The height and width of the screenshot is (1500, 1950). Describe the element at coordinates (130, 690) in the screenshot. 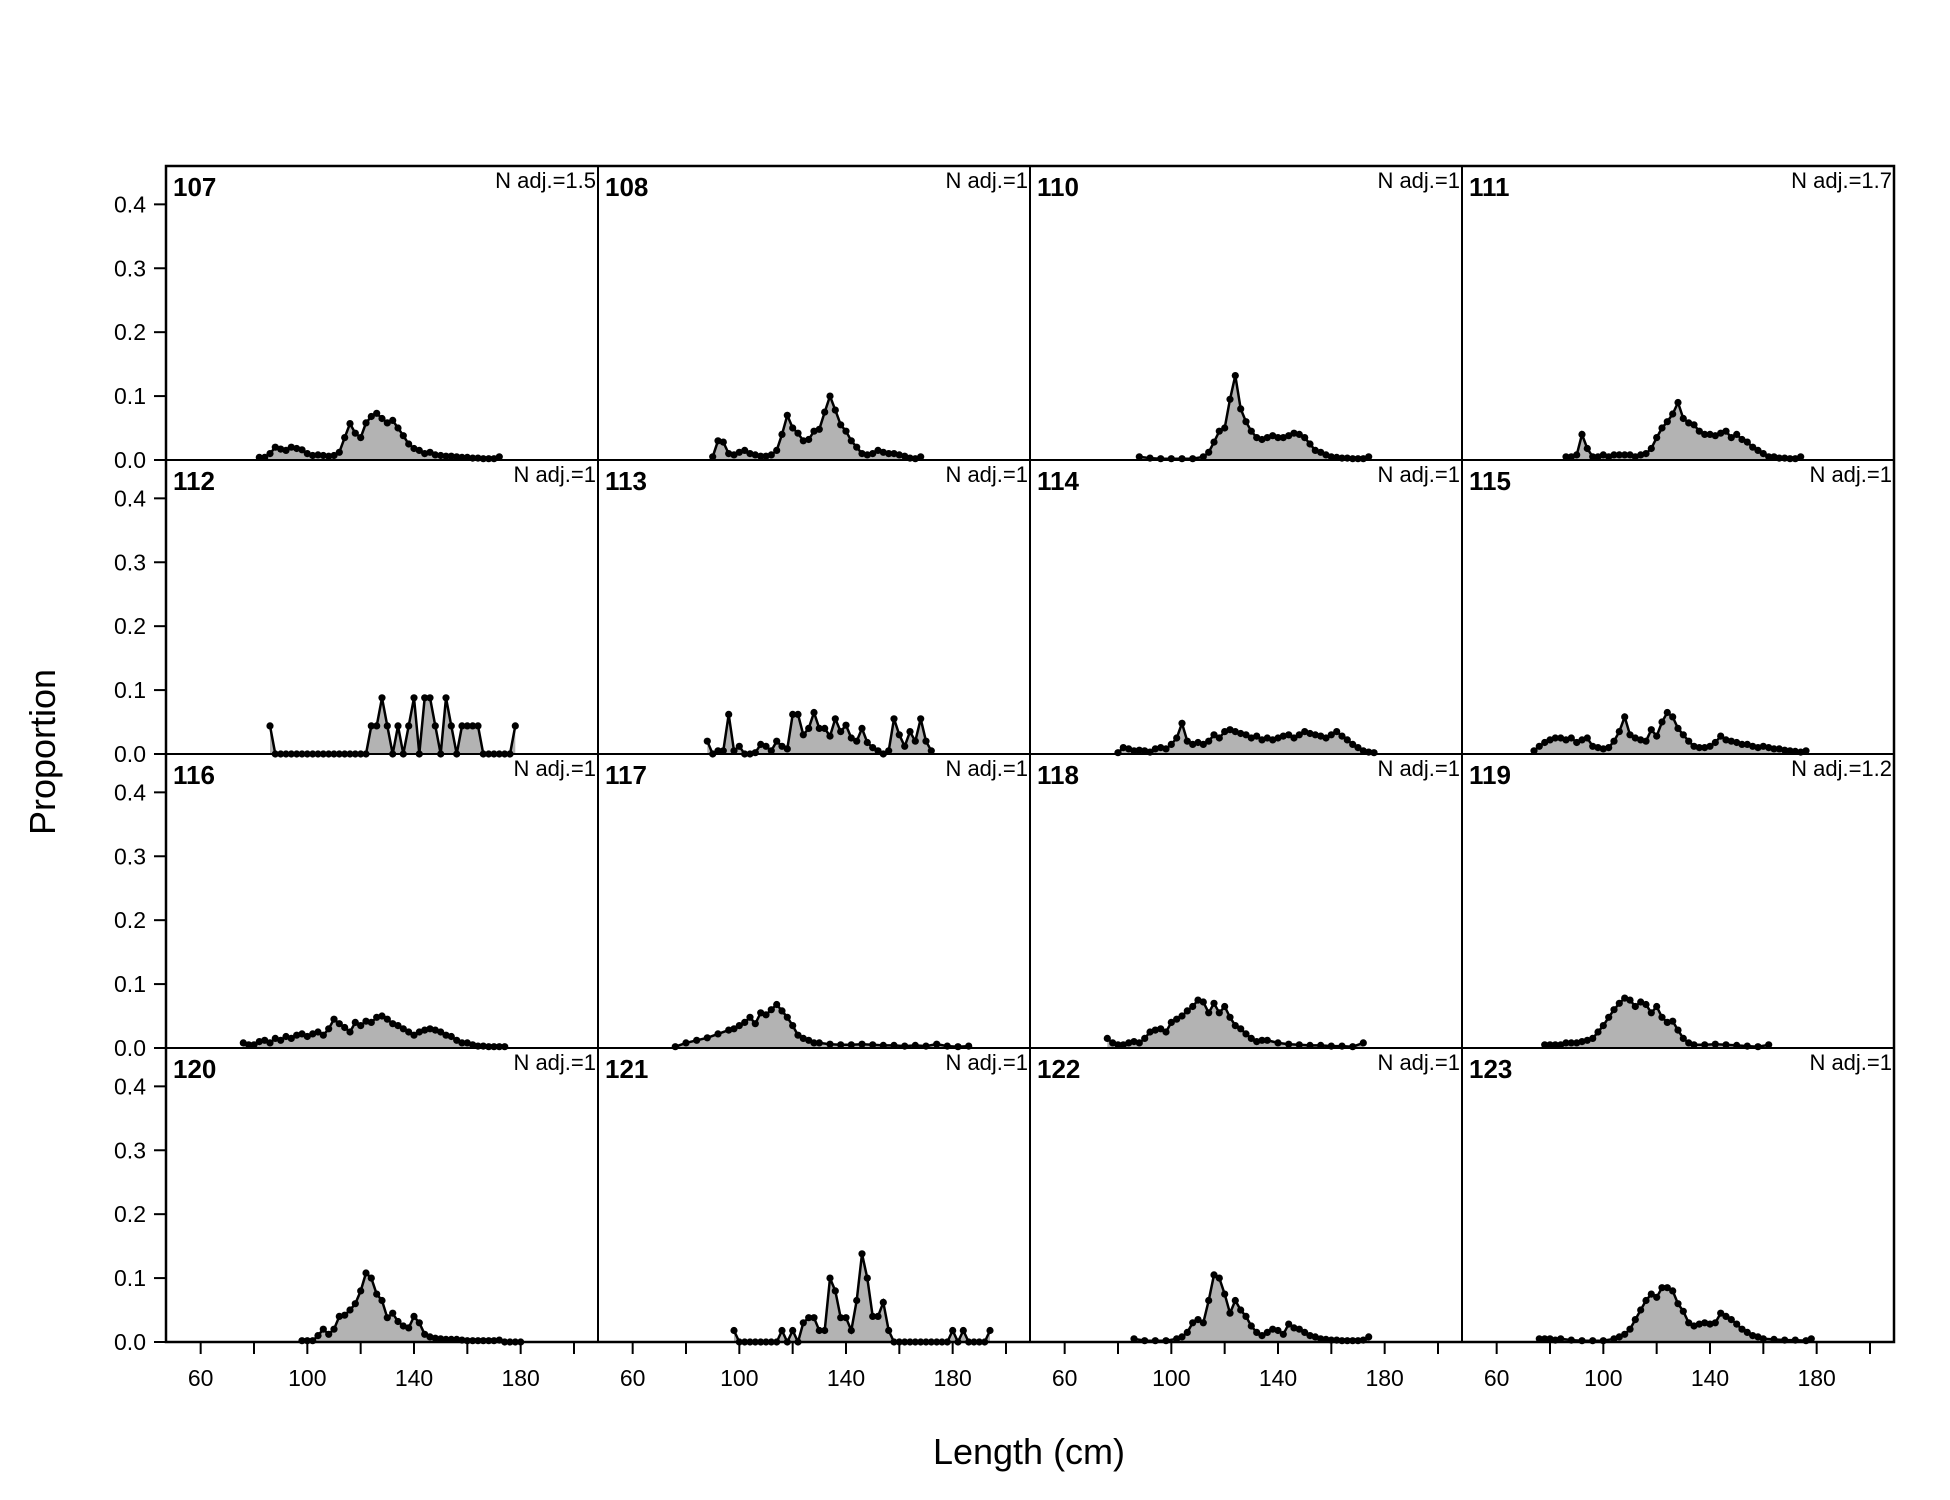

I see `y-tick-label: 0.1` at that location.